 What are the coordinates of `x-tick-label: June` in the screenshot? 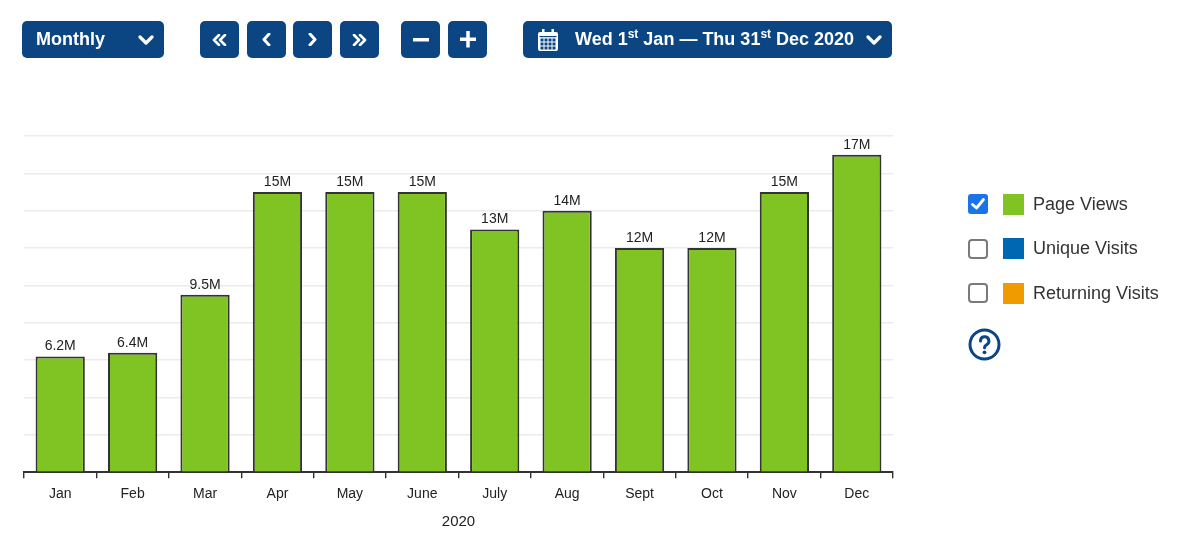 It's located at (422, 493).